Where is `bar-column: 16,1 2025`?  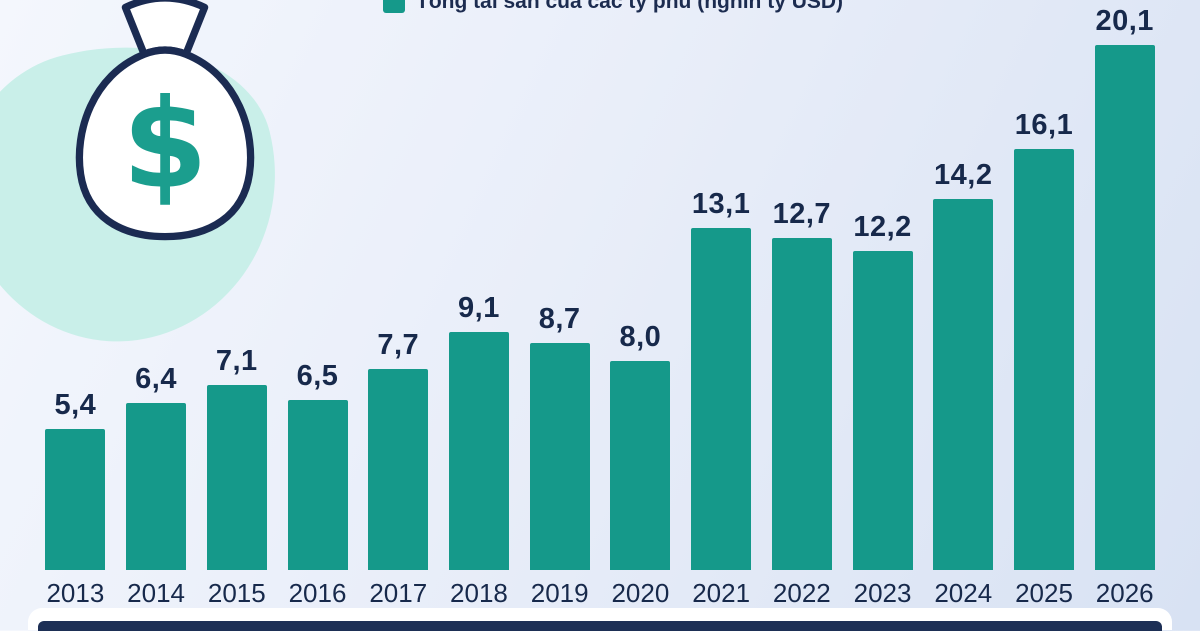
bar-column: 16,1 2025 is located at coordinates (1044, 304).